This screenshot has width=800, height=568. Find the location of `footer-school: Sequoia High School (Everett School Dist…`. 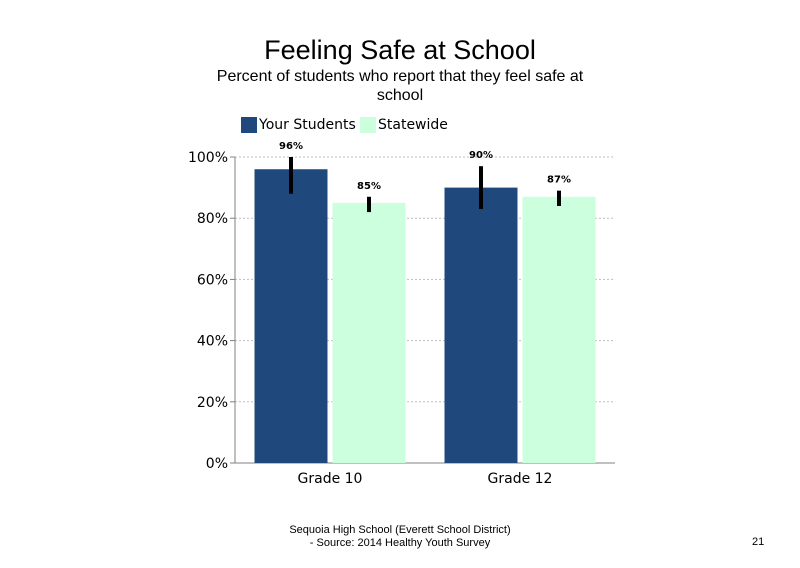

footer-school: Sequoia High School (Everett School Dist… is located at coordinates (400, 530).